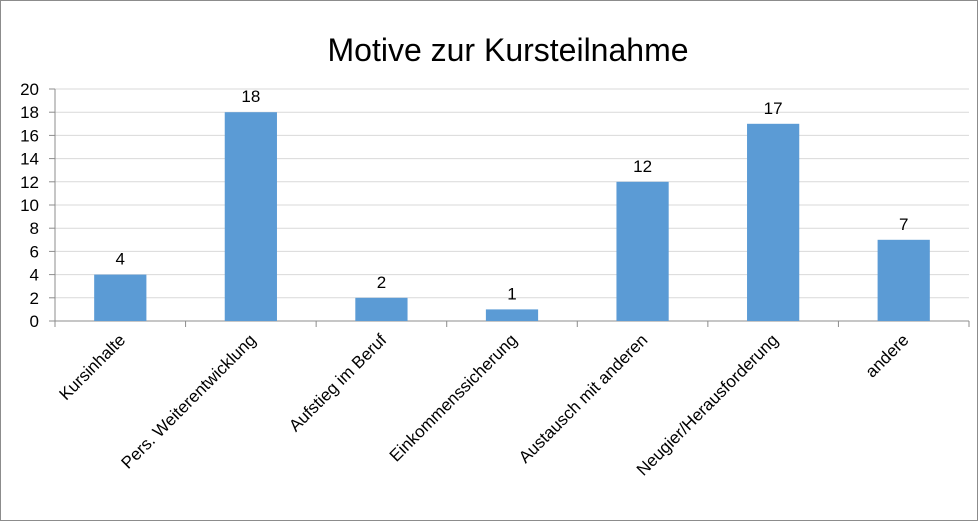 Image resolution: width=978 pixels, height=521 pixels. I want to click on y-tick-label: 6, so click(34, 251).